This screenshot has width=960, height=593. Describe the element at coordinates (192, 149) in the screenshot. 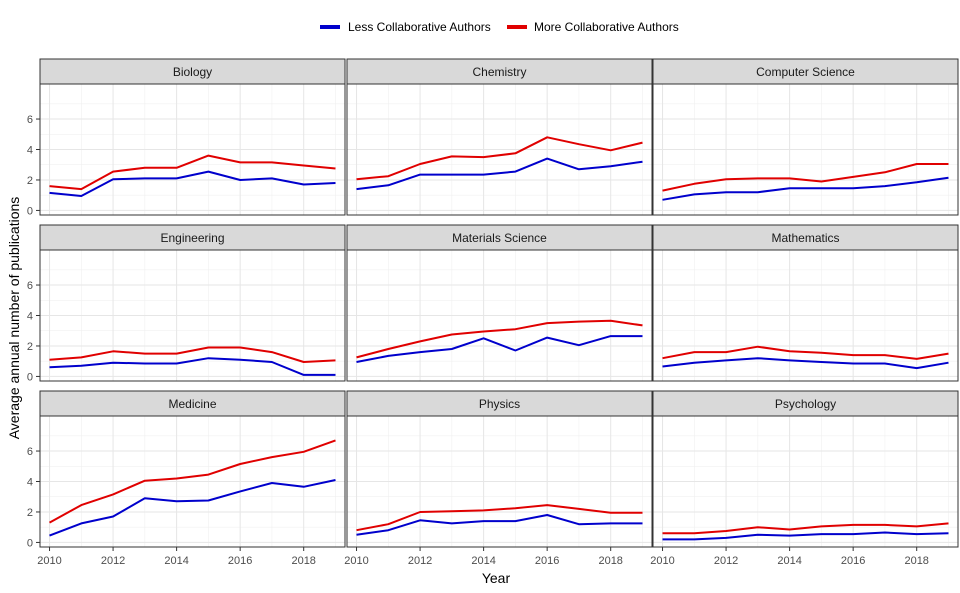

I see `gridlines-biology` at that location.